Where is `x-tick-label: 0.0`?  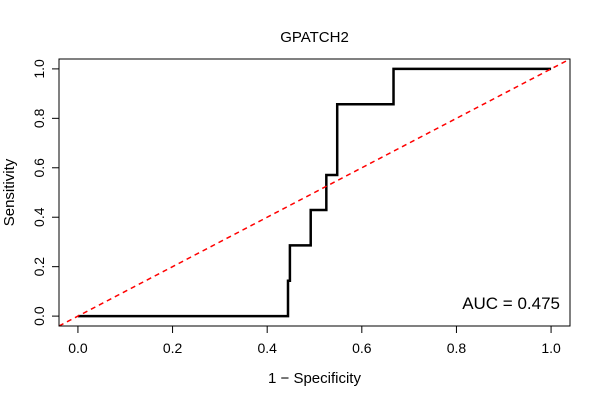
x-tick-label: 0.0 is located at coordinates (78, 348).